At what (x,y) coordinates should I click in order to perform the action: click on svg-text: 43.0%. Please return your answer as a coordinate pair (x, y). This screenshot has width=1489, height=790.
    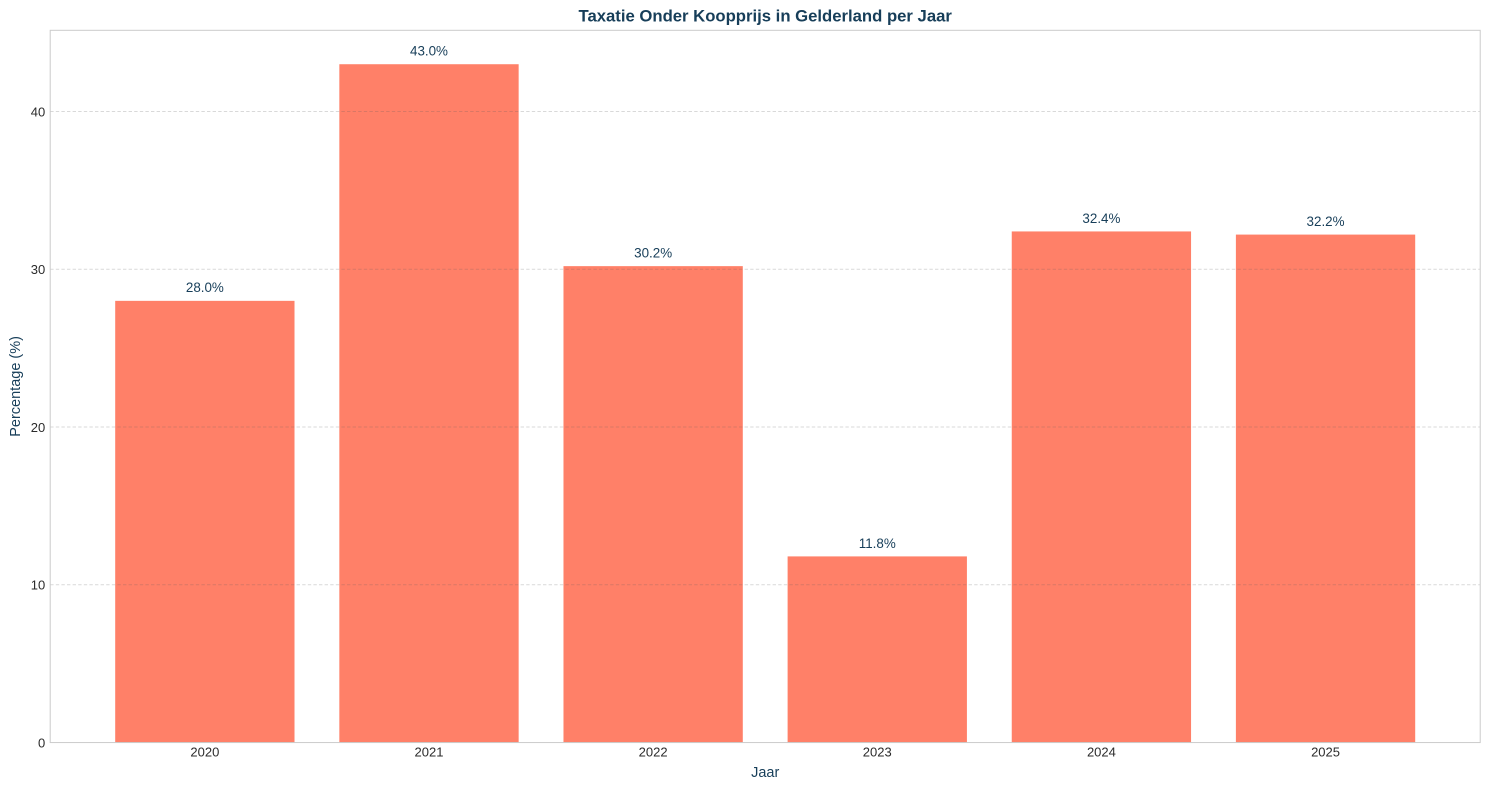
    Looking at the image, I should click on (429, 51).